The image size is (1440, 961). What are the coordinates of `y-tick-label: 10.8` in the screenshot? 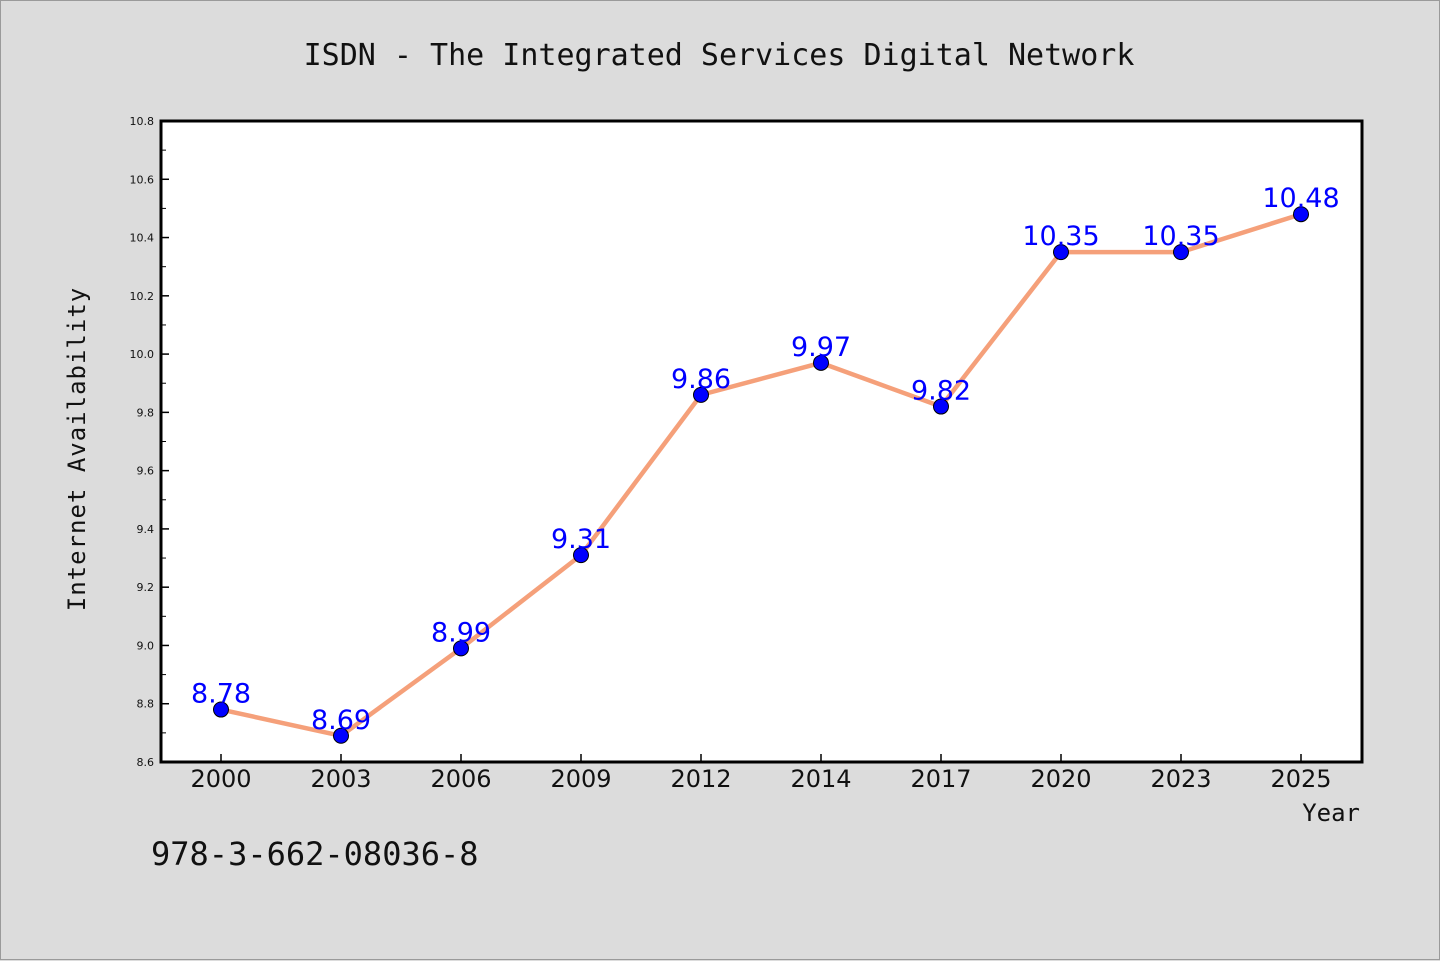 It's located at (142, 121).